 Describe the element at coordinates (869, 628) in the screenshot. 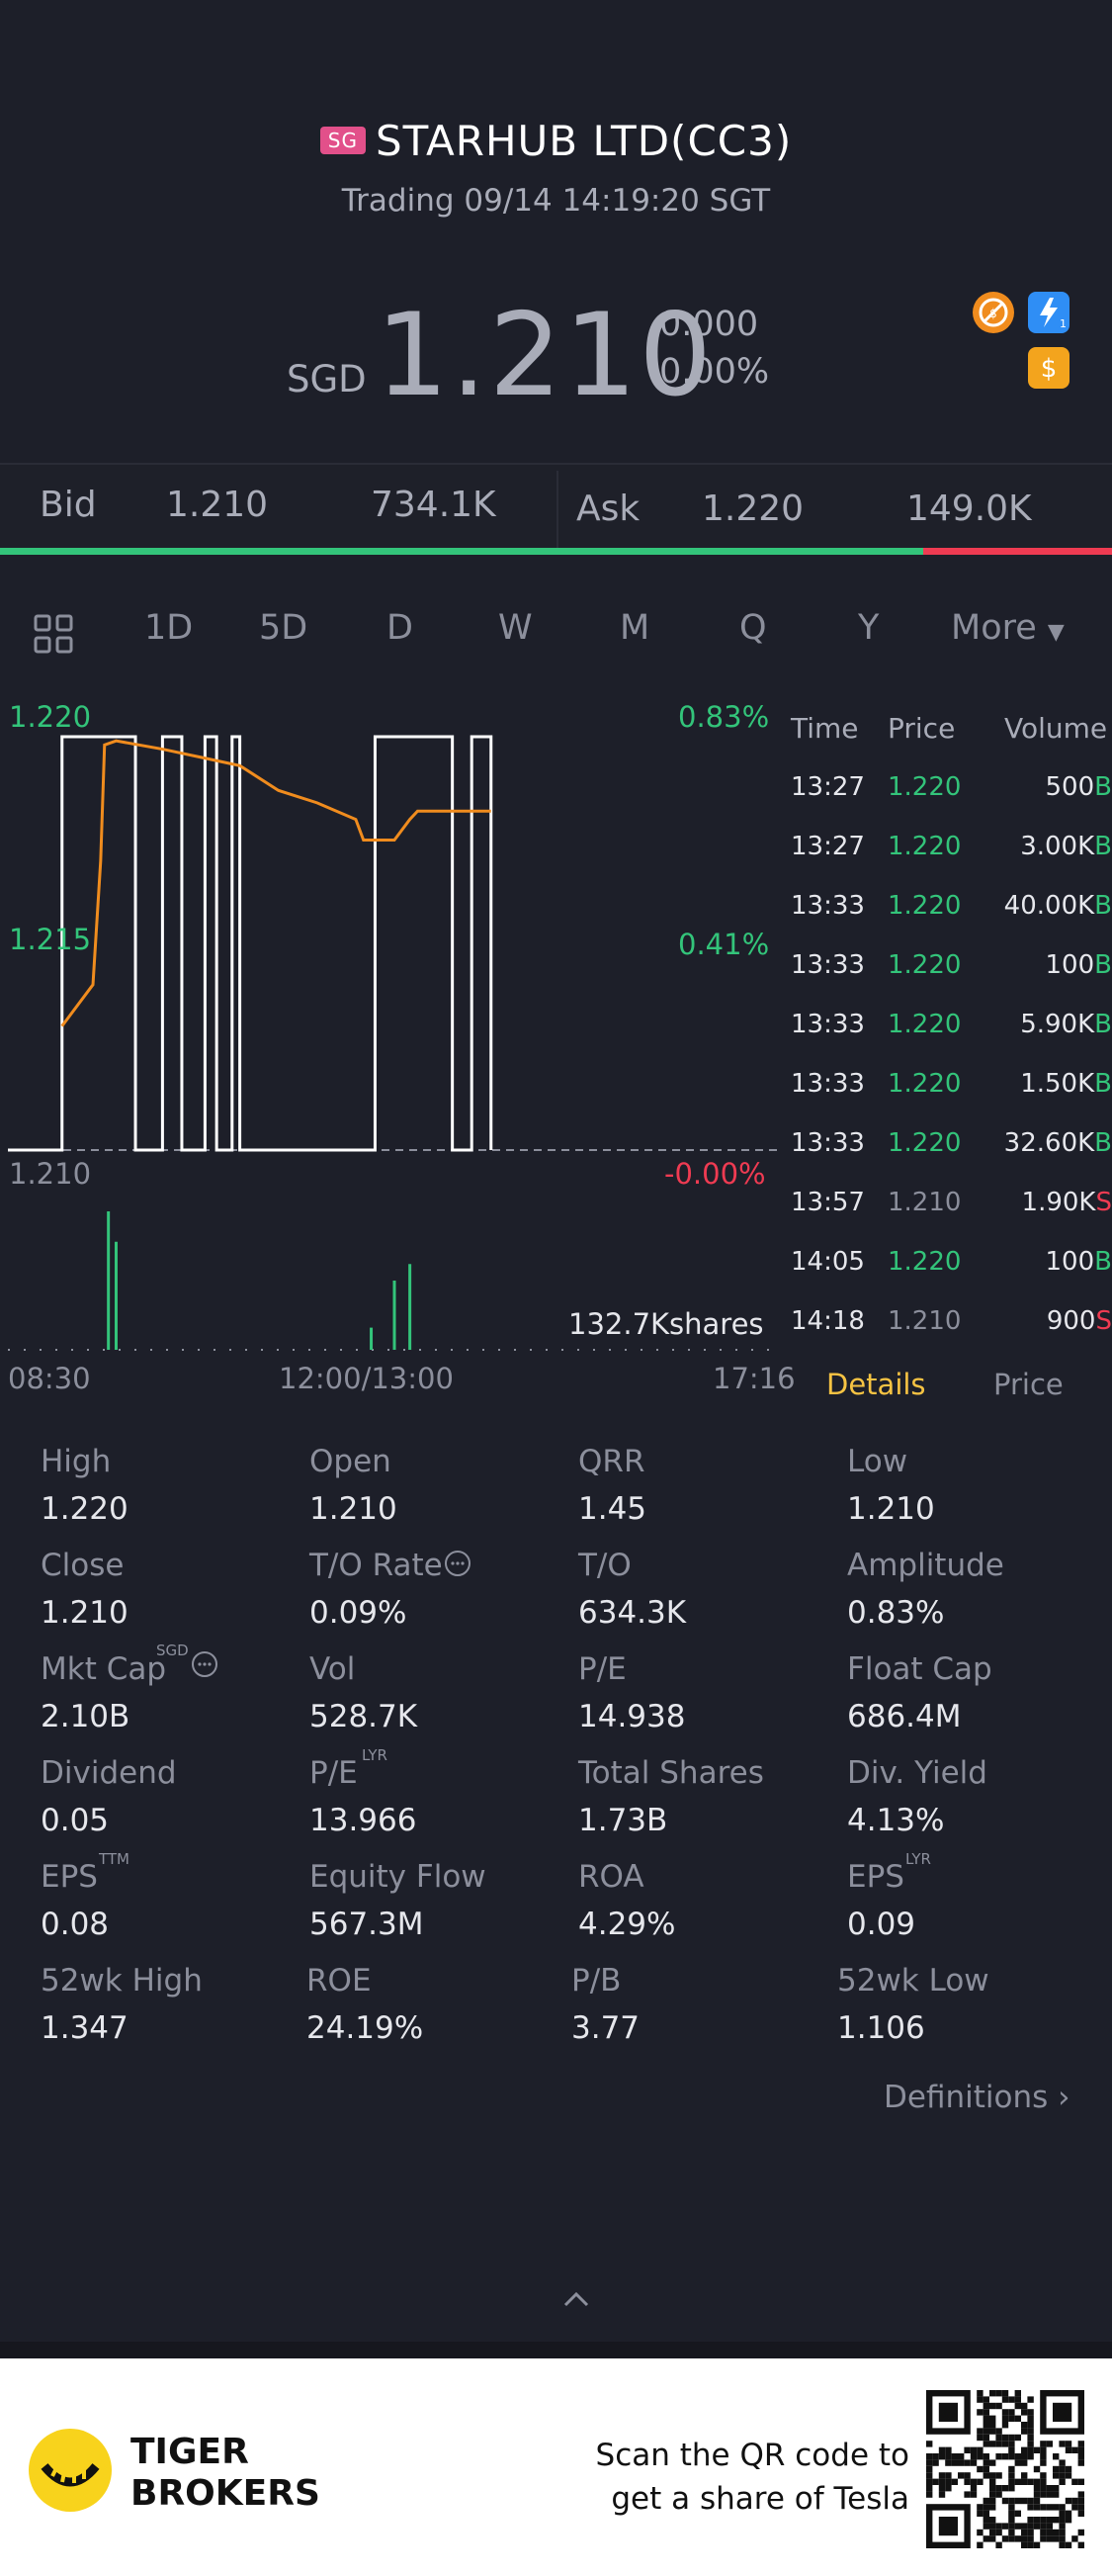

I see `tab-y: Y` at that location.